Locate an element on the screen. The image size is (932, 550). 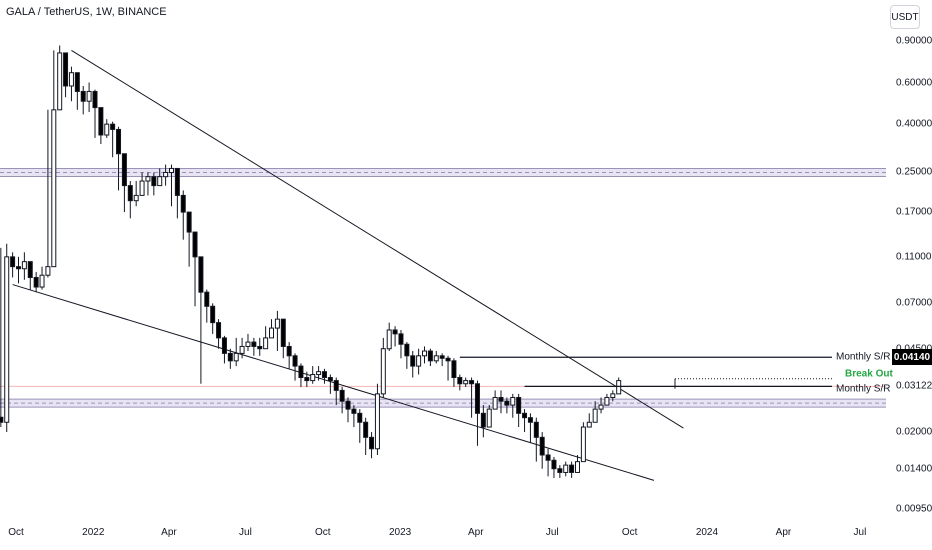
x-tick-label: Jul is located at coordinates (860, 532).